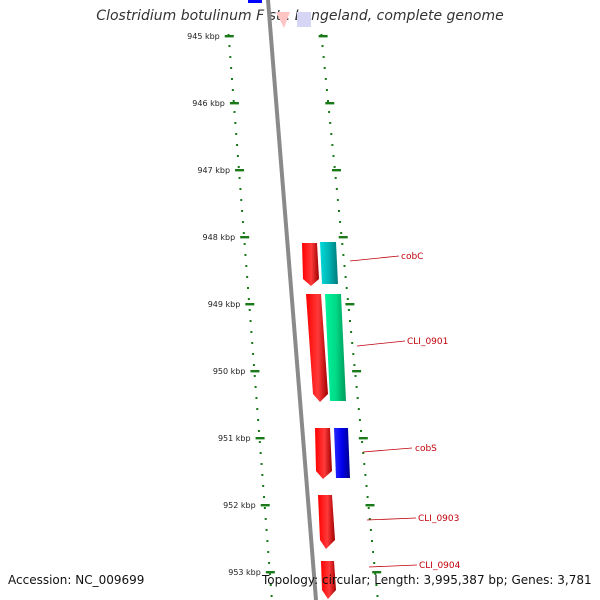 This screenshot has height=600, width=600. I want to click on ruler-track-right, so click(349, 315).